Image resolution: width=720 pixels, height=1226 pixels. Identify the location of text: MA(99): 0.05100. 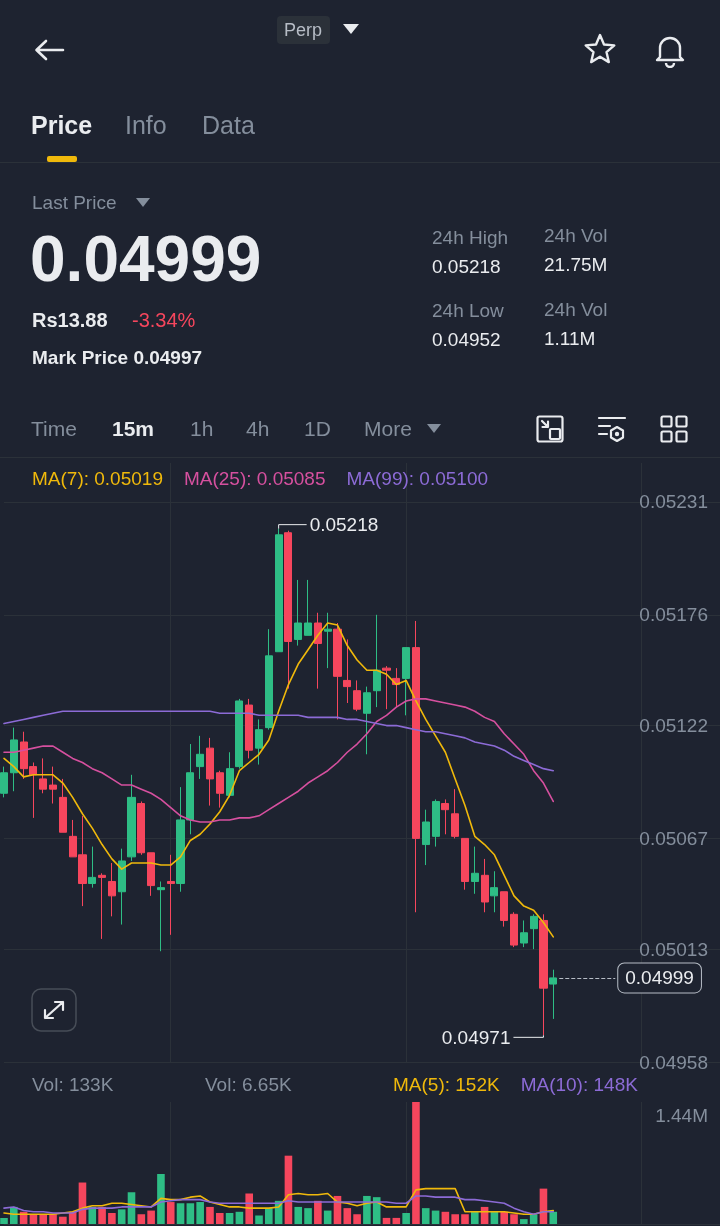
(417, 478).